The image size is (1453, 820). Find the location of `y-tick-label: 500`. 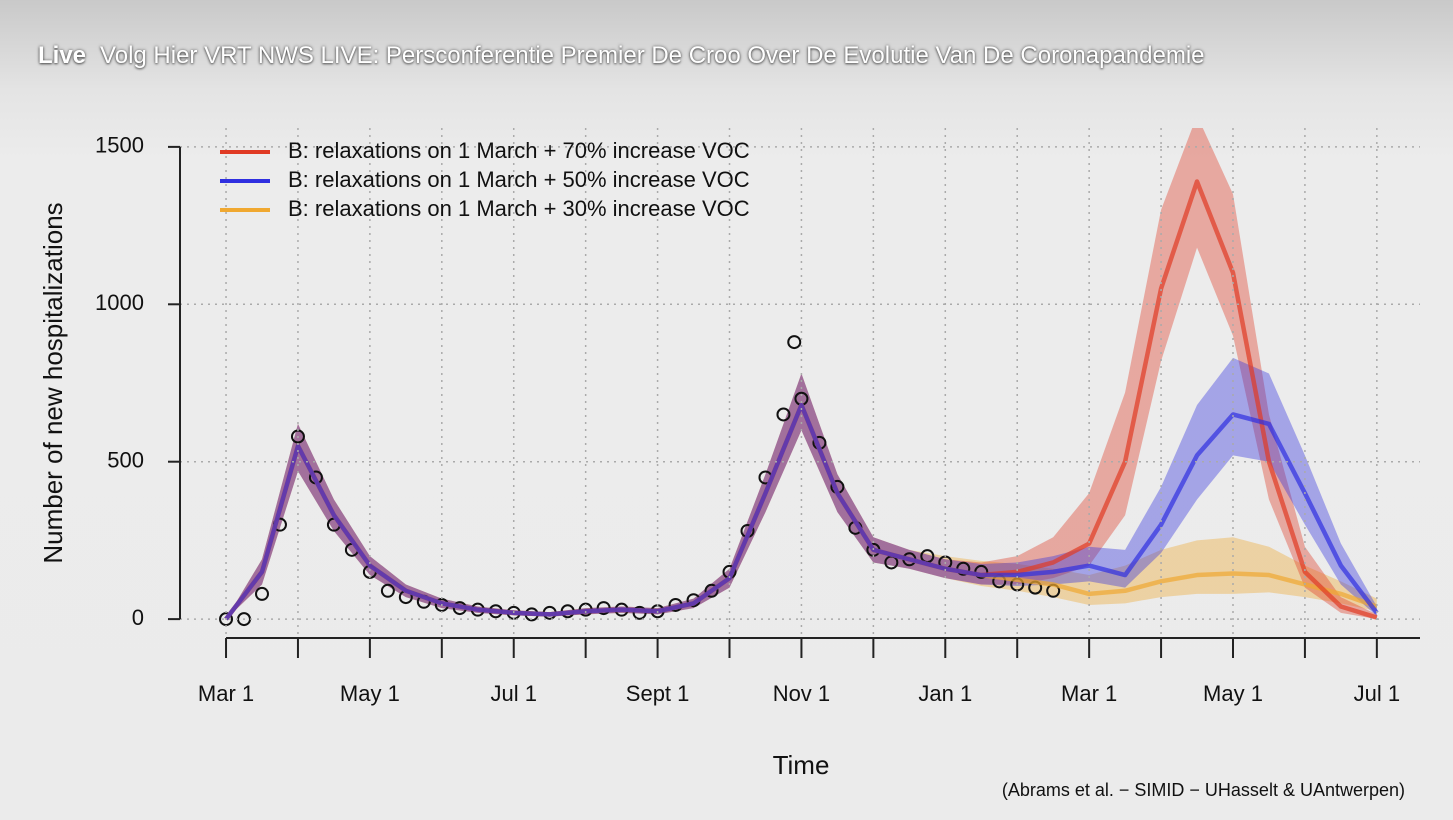

y-tick-label: 500 is located at coordinates (125, 460).